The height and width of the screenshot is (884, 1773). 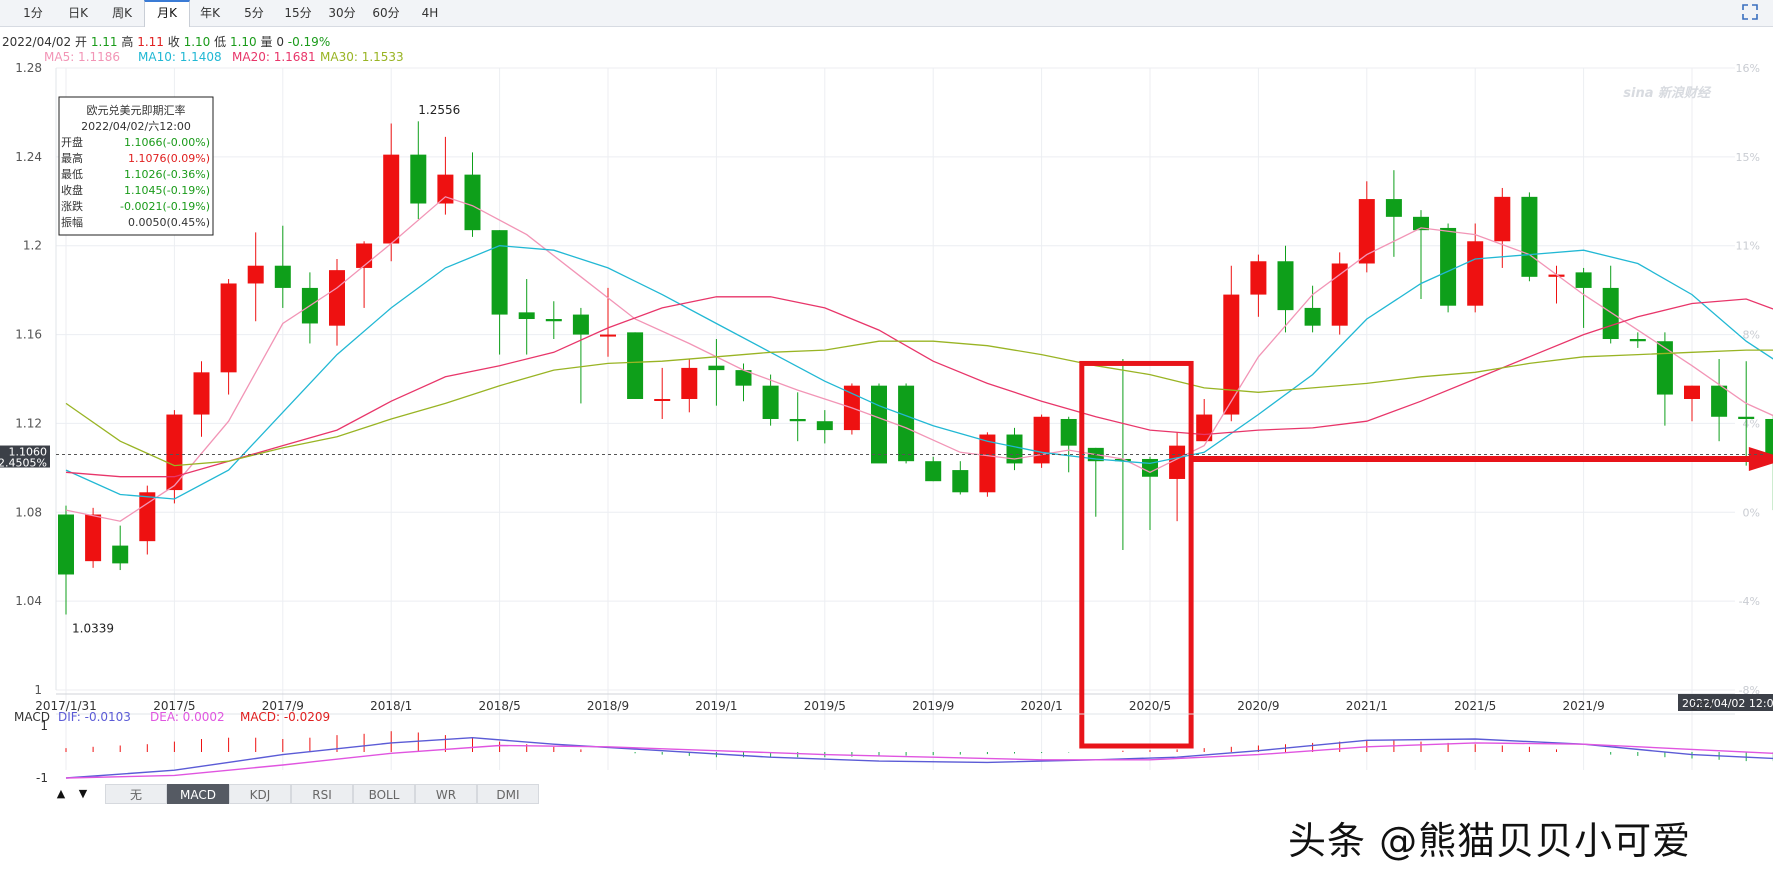 I want to click on tab-30分: 30分, so click(x=342, y=13).